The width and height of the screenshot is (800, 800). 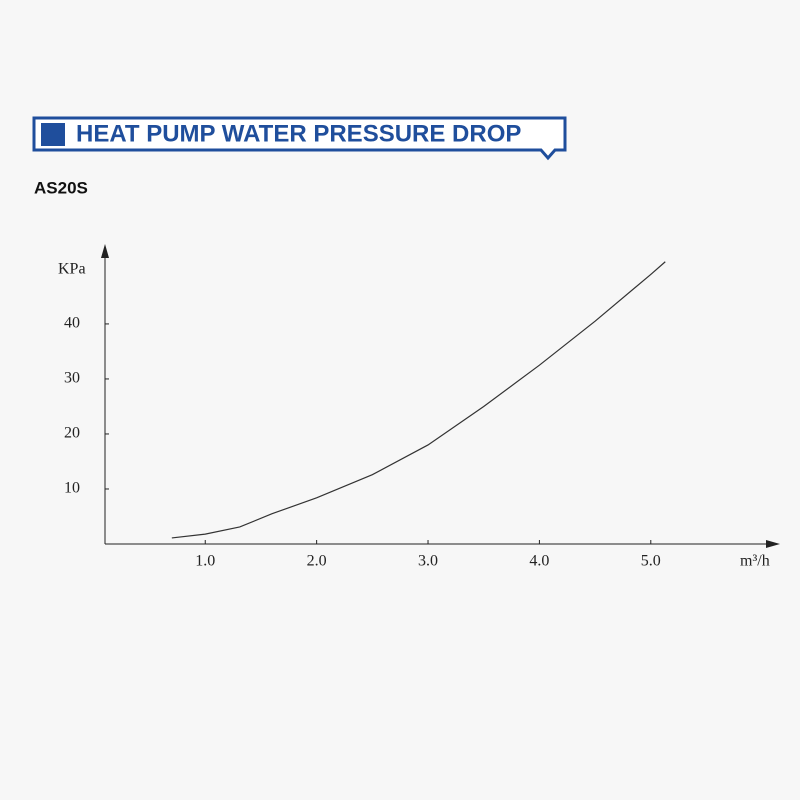 I want to click on x-axis-label: m³/h, so click(x=755, y=561).